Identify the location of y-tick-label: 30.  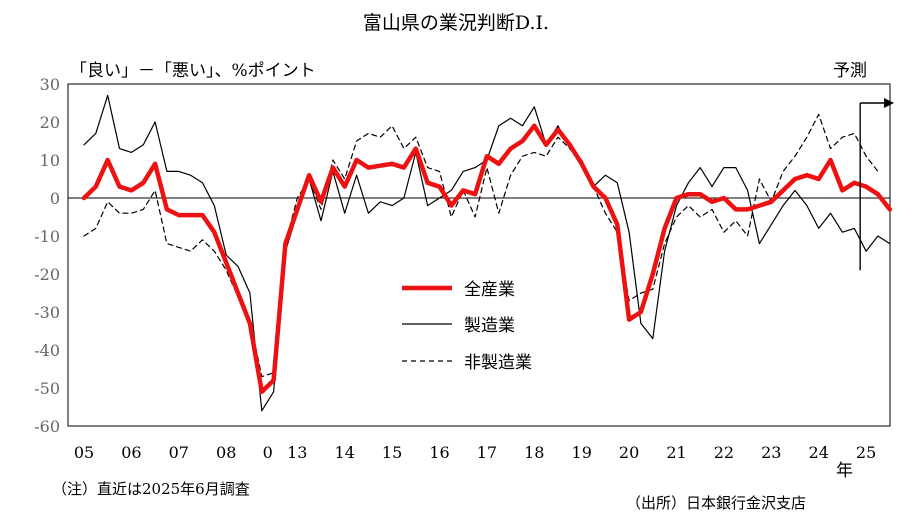
(50, 84).